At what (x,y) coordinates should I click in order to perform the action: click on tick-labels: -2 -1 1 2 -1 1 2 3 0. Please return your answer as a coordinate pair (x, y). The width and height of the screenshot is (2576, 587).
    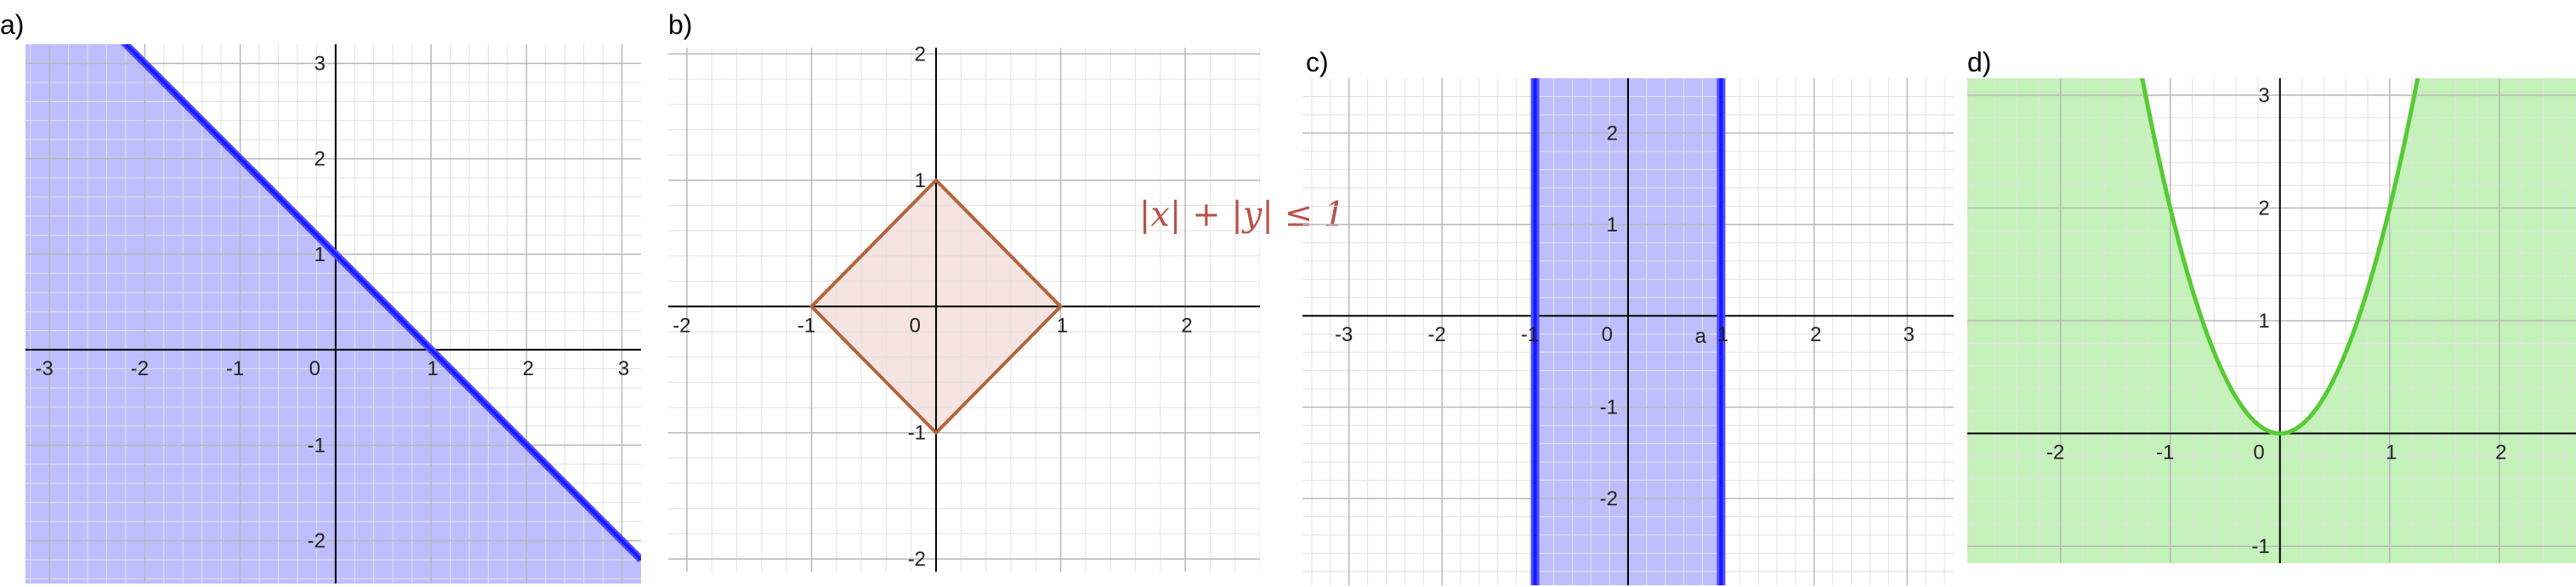
    Looking at the image, I should click on (2277, 321).